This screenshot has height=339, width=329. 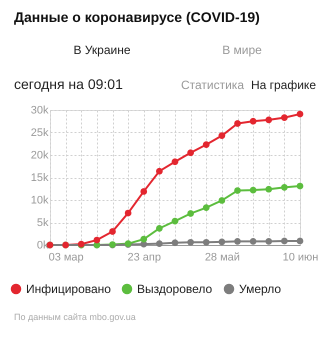 What do you see at coordinates (212, 85) in the screenshot?
I see `text: Статистика` at bounding box center [212, 85].